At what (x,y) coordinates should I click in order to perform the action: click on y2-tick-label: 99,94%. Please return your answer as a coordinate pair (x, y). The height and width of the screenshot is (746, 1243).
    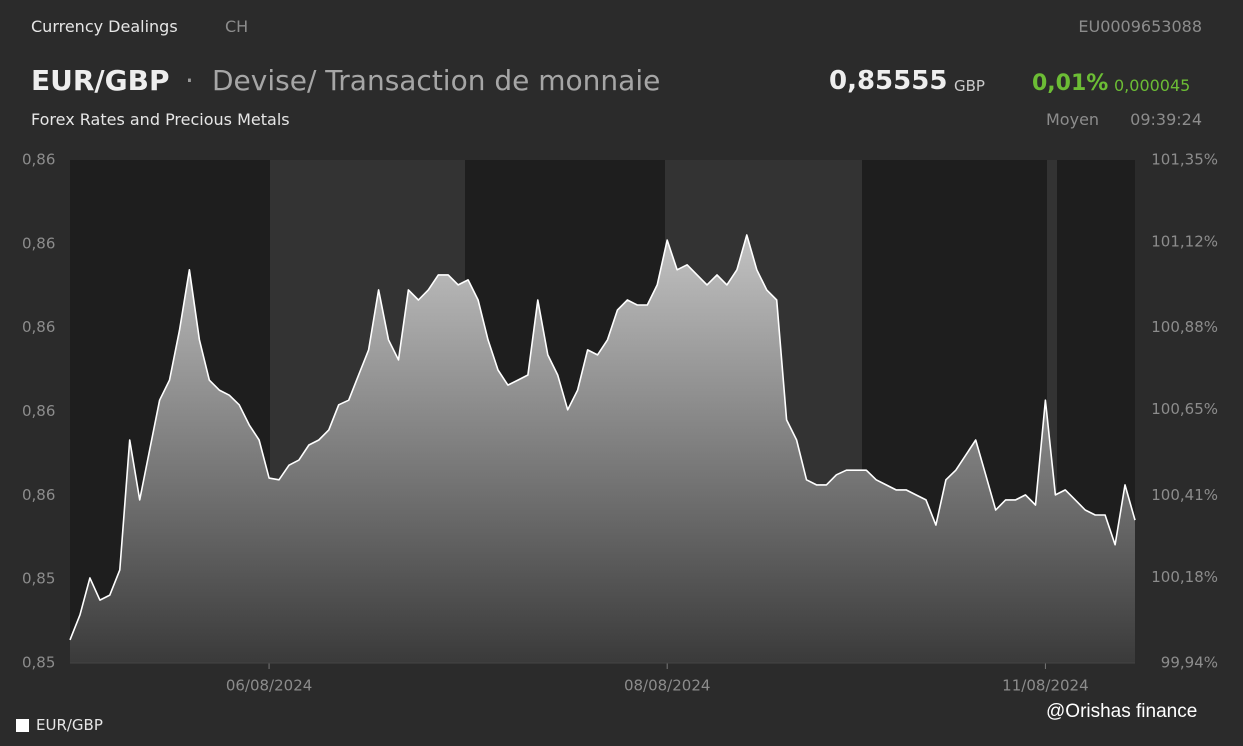
    Looking at the image, I should click on (1189, 663).